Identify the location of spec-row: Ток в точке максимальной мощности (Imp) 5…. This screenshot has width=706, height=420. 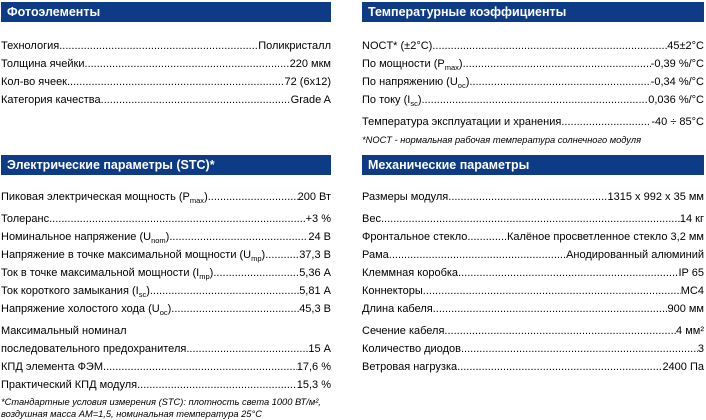
(166, 273).